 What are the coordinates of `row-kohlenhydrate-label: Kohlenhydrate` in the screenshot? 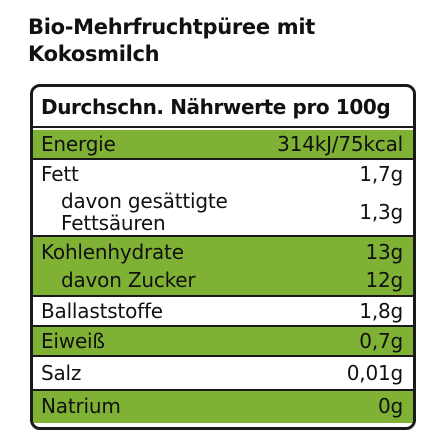 It's located at (112, 252).